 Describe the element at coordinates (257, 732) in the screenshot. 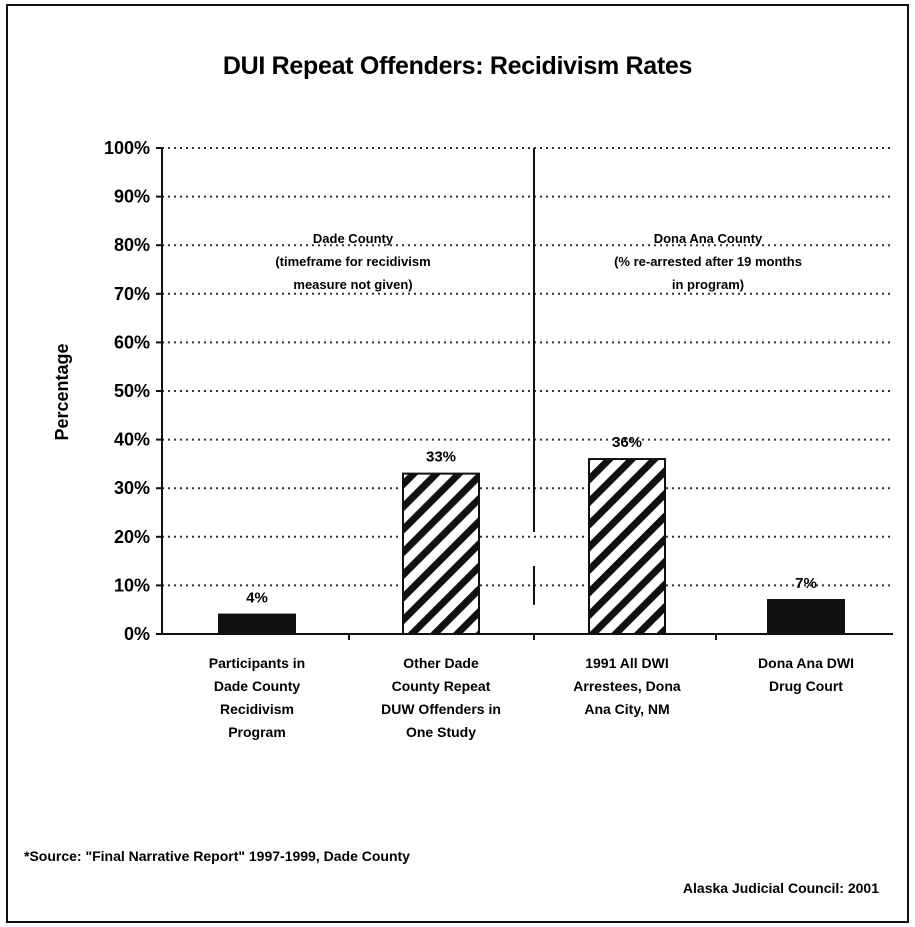

I see `category-label: Program` at that location.